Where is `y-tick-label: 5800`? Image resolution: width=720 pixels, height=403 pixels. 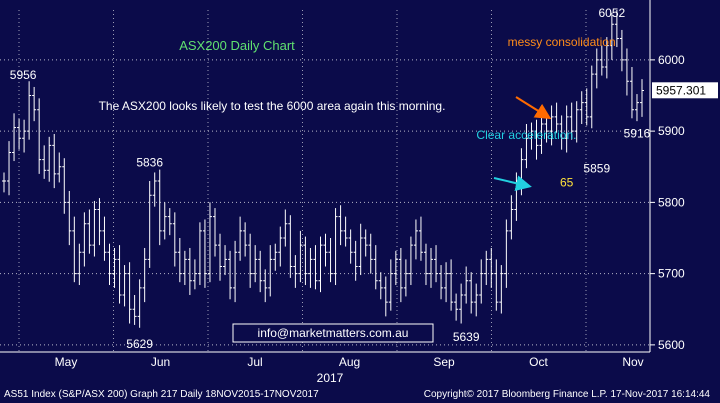 y-tick-label: 5800 is located at coordinates (671, 202).